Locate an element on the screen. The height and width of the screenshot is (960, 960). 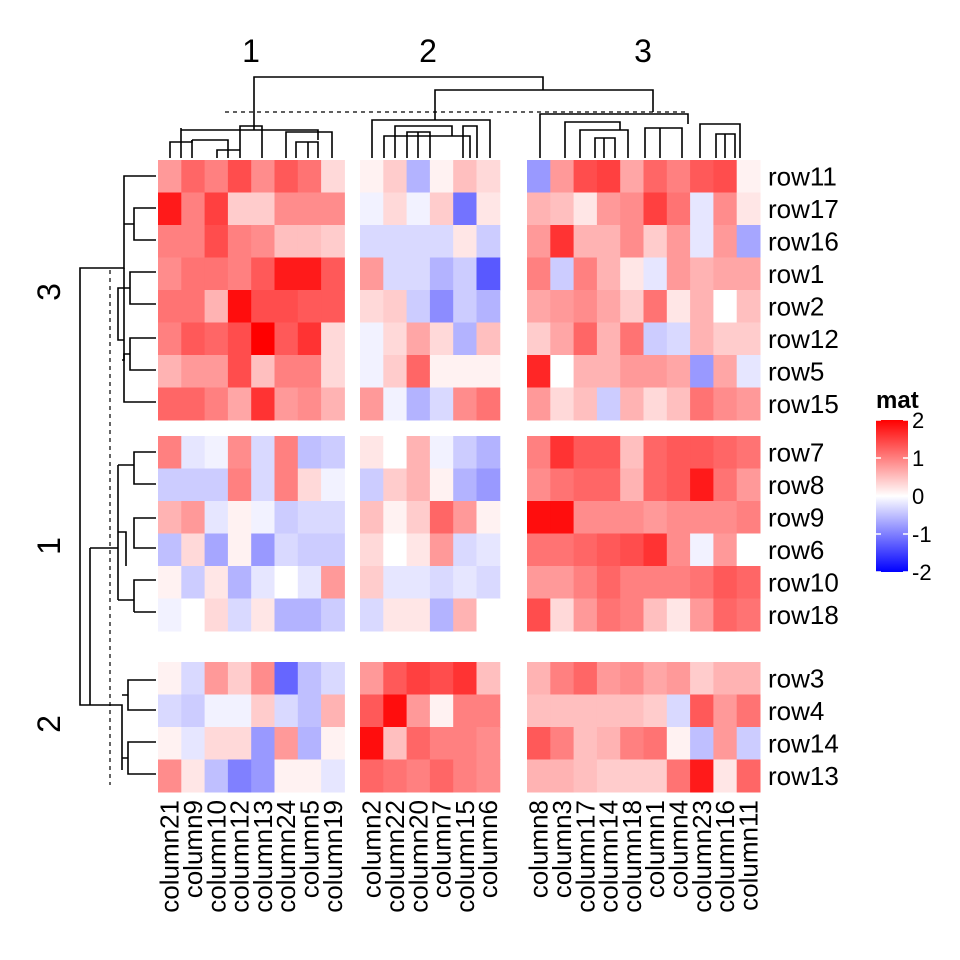
row-label: row1 is located at coordinates (796, 274).